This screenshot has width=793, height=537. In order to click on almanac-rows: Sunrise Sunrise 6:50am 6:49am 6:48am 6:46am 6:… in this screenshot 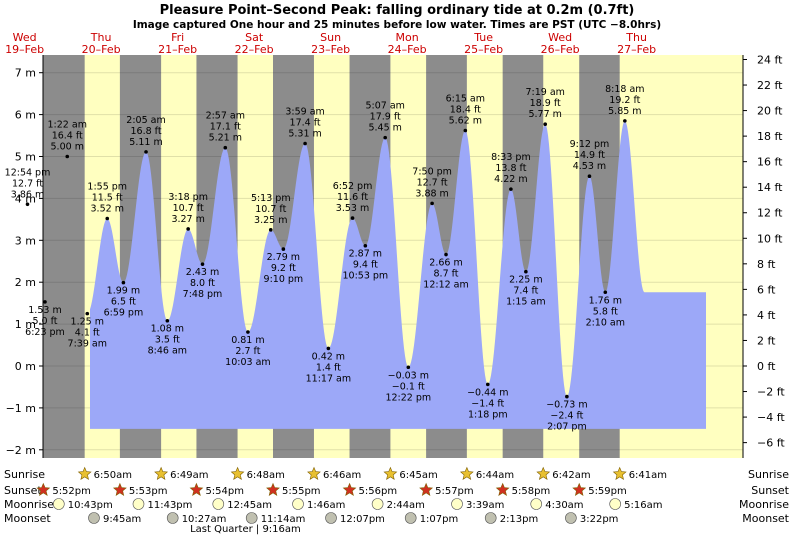, I will do `click(397, 500)`.